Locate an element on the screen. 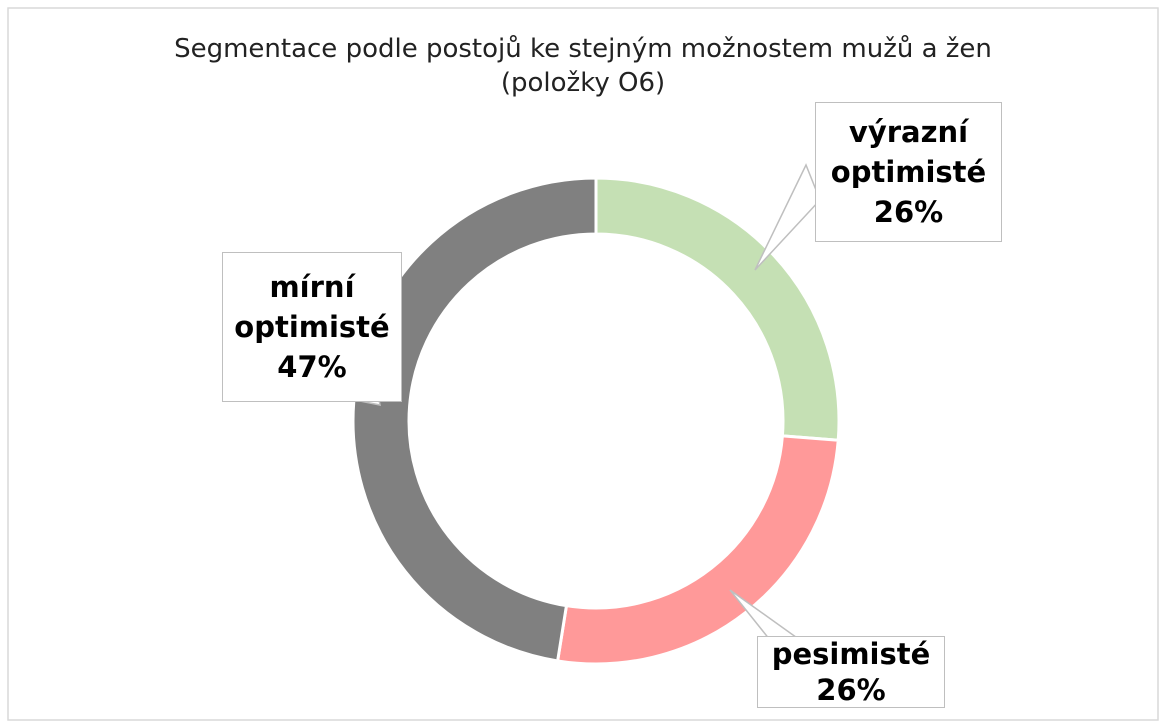 The width and height of the screenshot is (1166, 728). donut-slice is located at coordinates (474, 419).